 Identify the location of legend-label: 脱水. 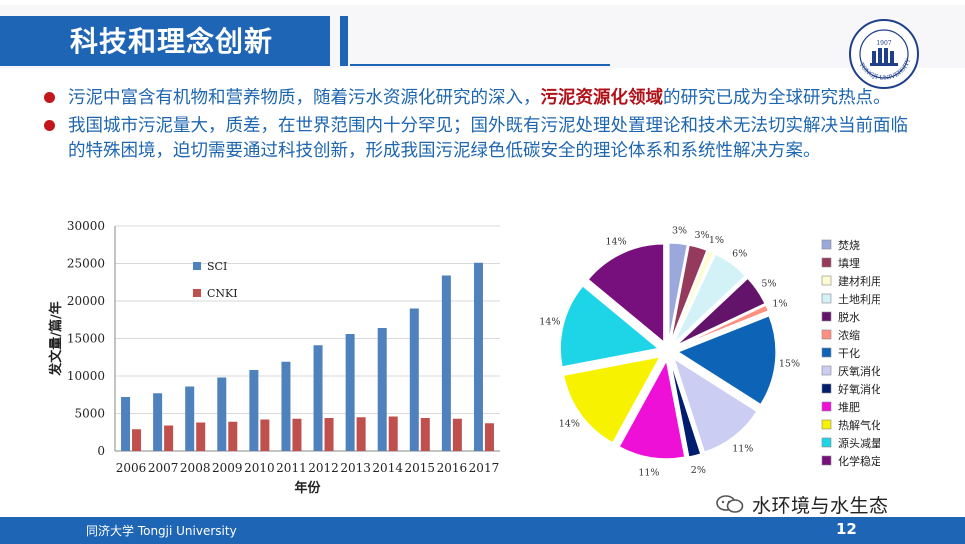
(849, 317).